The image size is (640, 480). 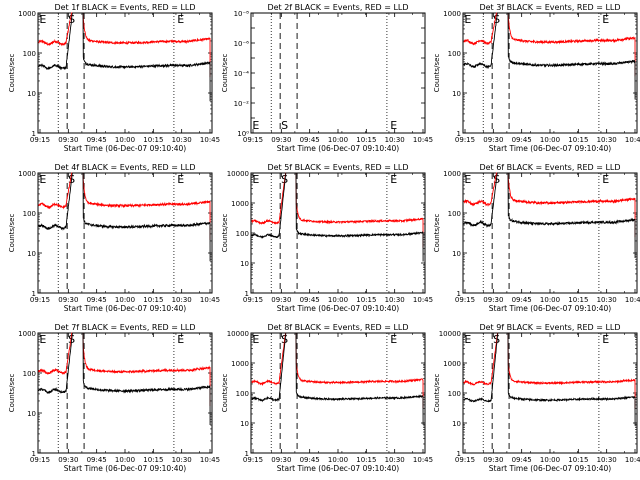 I want to click on panel-title: Det 7f BLACK = Events, RED = LLD, so click(x=124, y=327).